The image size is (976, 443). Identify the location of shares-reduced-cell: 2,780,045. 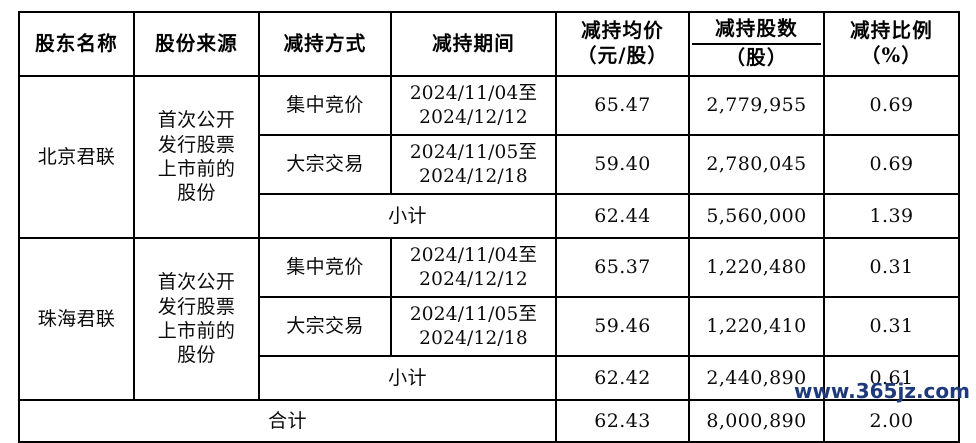
(756, 164).